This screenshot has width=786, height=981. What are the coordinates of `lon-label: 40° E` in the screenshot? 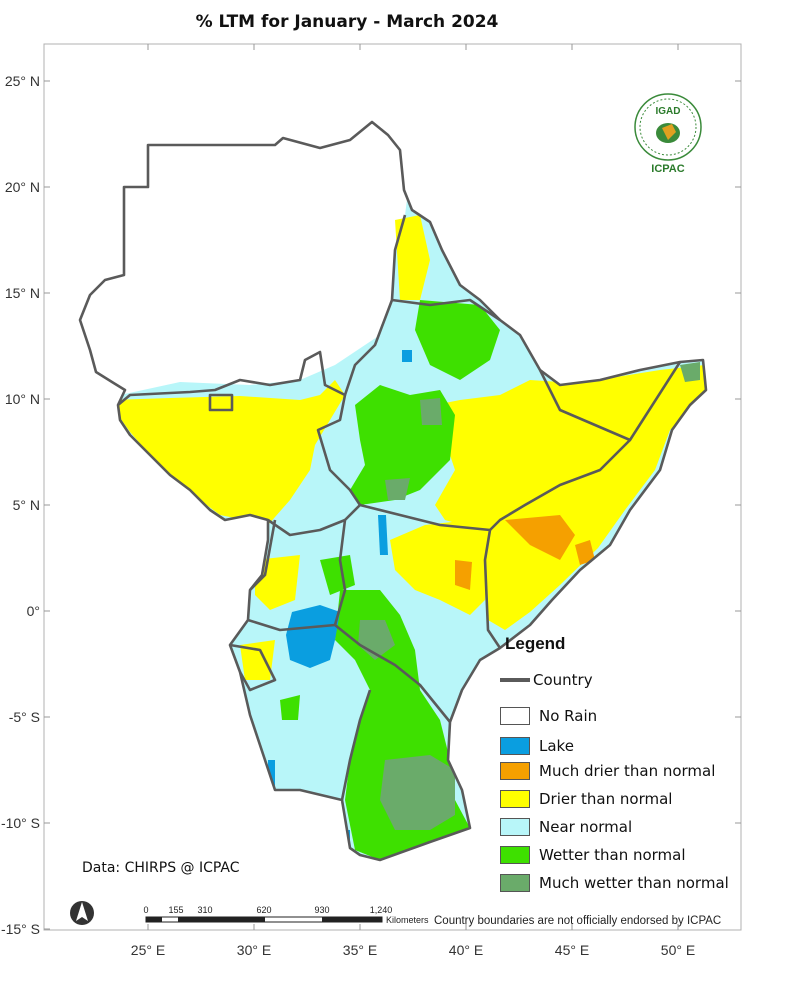 It's located at (466, 950).